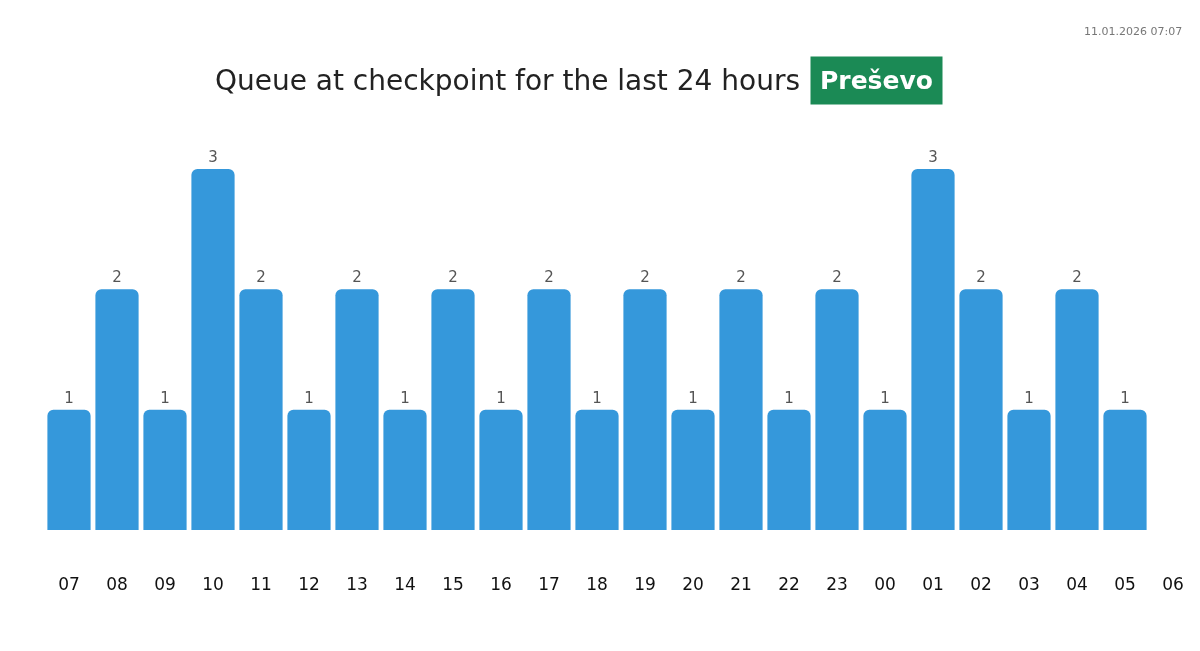 This screenshot has width=1200, height=651. I want to click on x-tick-label: 13, so click(357, 584).